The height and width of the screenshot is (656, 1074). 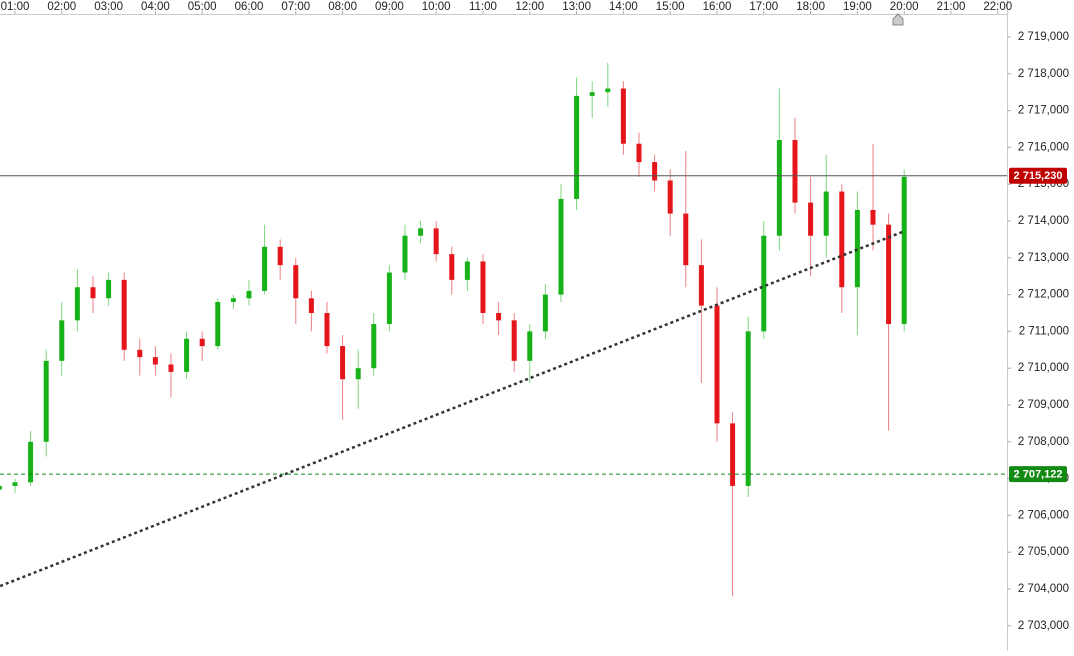 What do you see at coordinates (1044, 331) in the screenshot?
I see `y-tick-label: 2 711,000` at bounding box center [1044, 331].